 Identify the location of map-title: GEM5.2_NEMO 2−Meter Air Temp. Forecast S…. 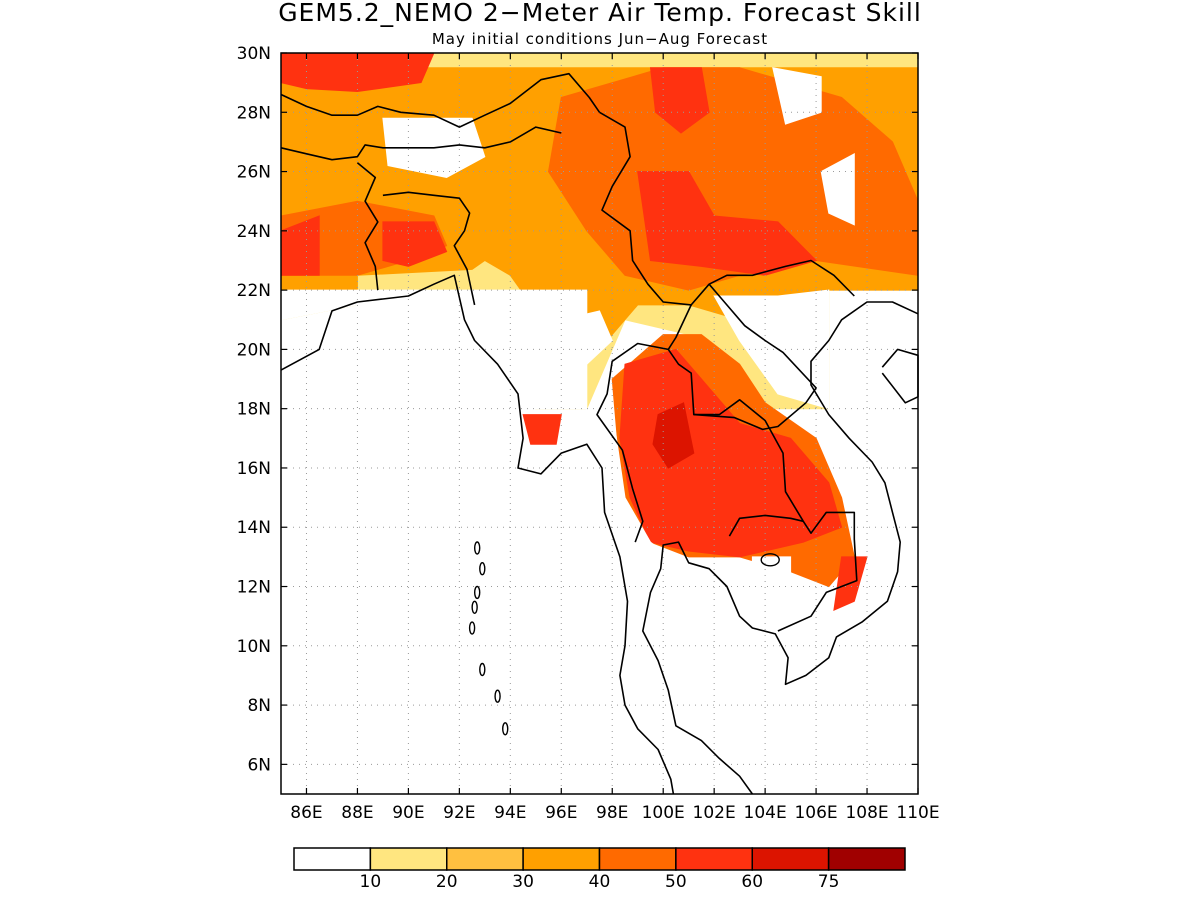
(600, 13).